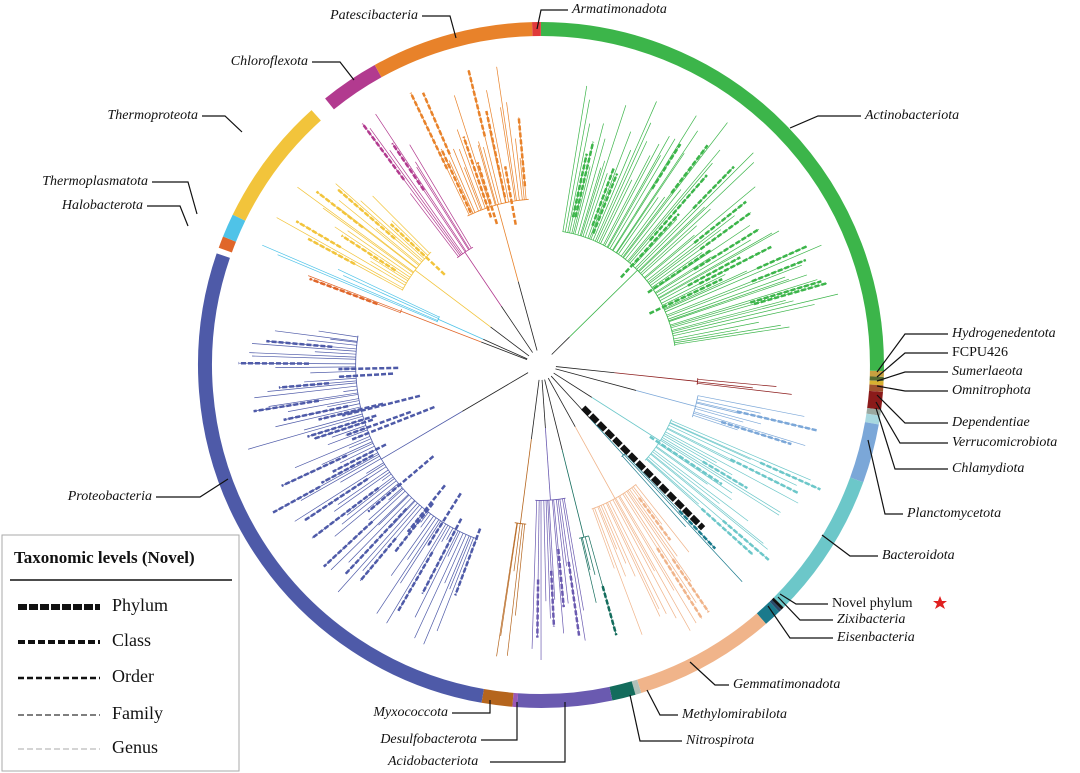  What do you see at coordinates (643, 468) in the screenshot?
I see `novel-phylum-lineage` at bounding box center [643, 468].